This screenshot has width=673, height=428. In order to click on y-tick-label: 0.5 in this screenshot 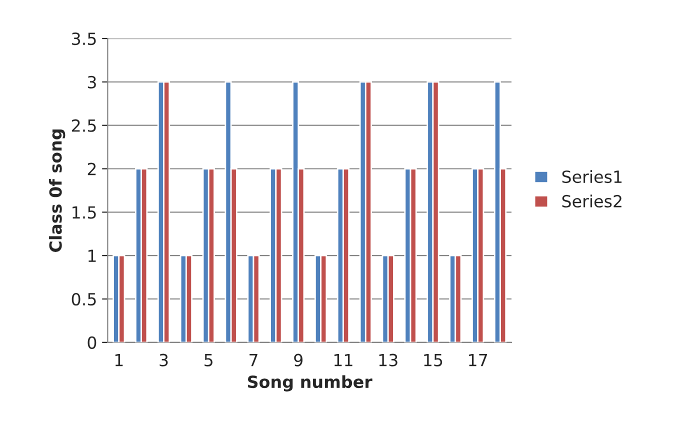, I will do `click(84, 299)`.